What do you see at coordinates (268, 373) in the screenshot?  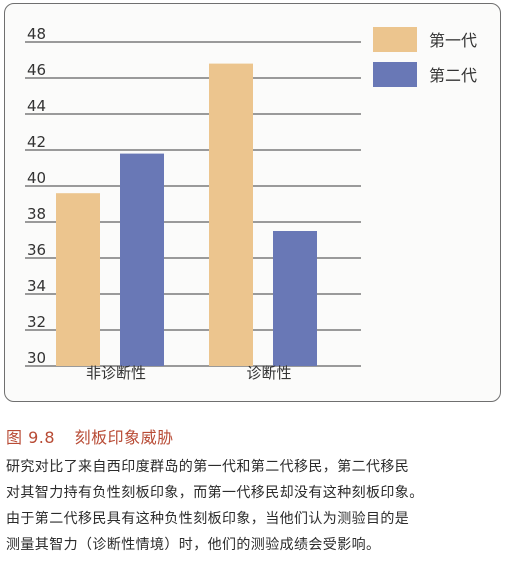 I see `x-tick-label: 诊断性` at bounding box center [268, 373].